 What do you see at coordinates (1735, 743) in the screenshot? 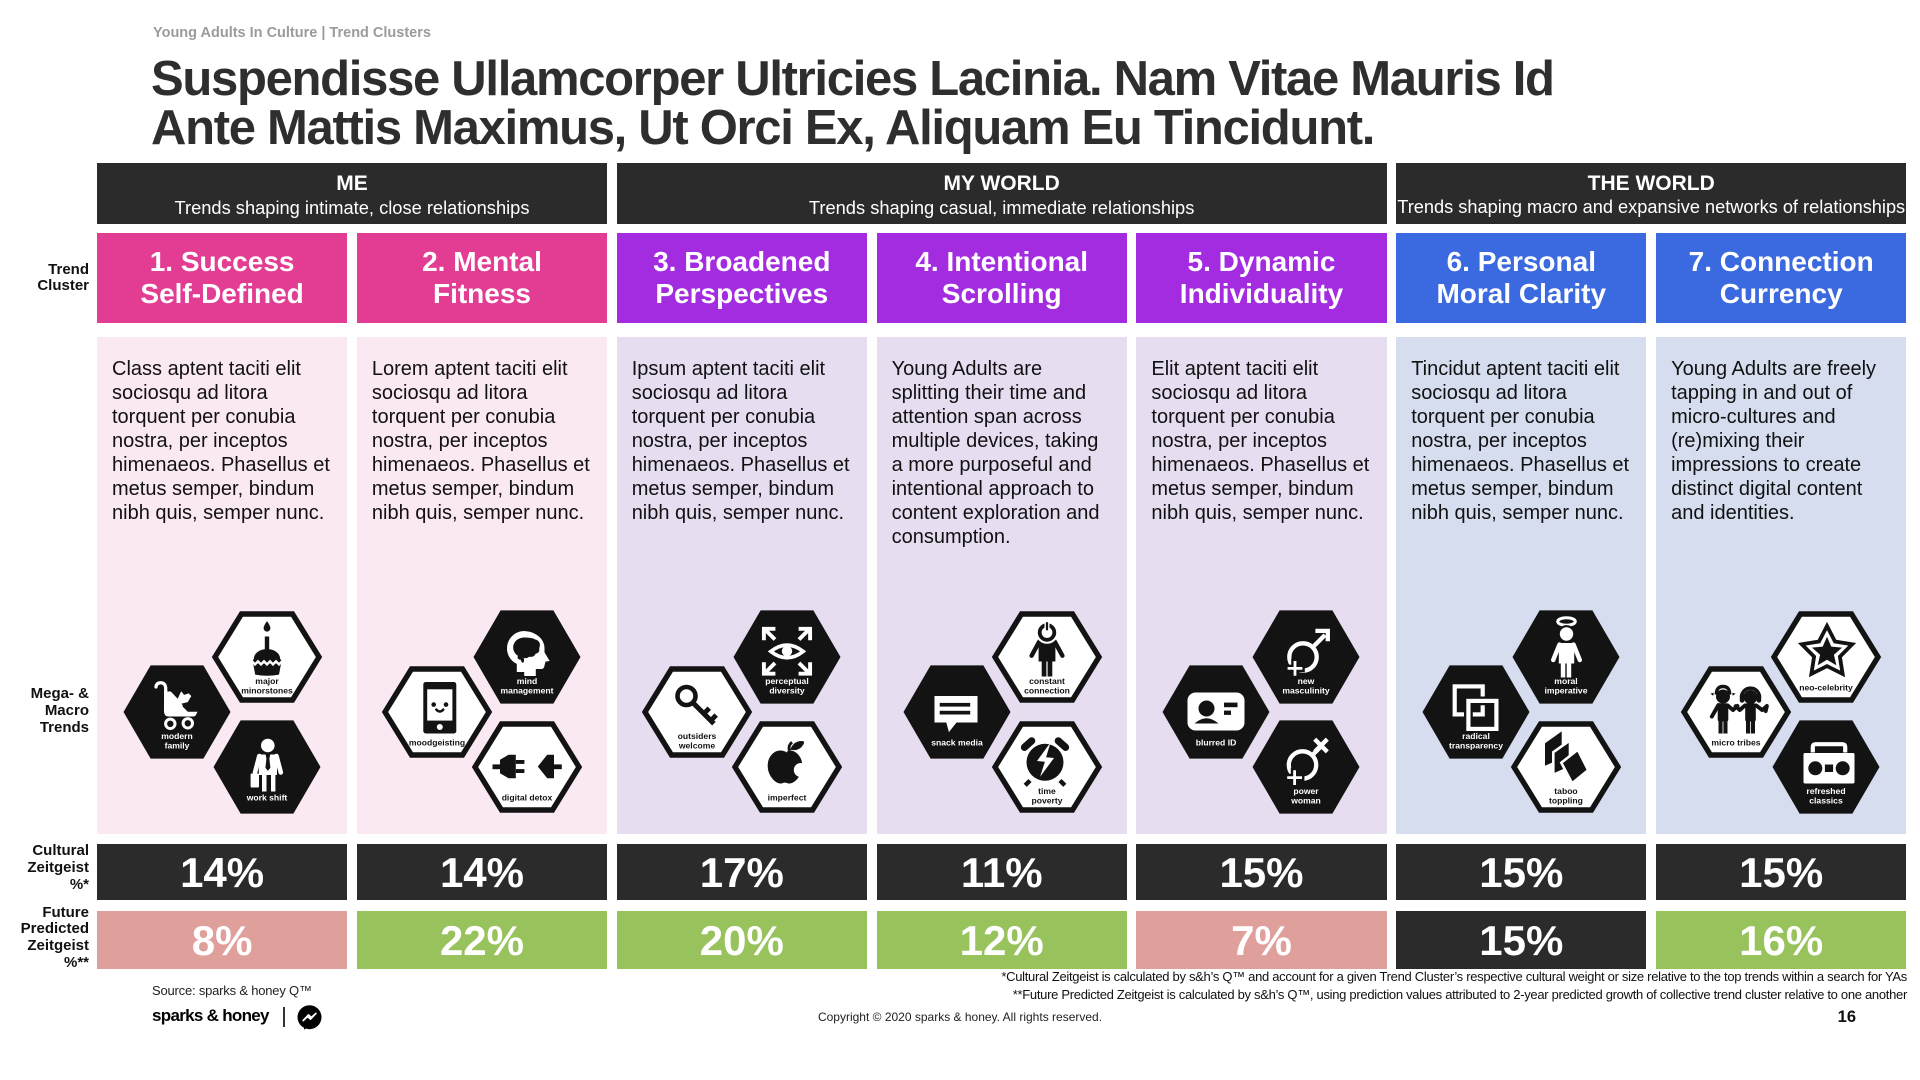
I see `svg-text: micro tribes` at bounding box center [1735, 743].